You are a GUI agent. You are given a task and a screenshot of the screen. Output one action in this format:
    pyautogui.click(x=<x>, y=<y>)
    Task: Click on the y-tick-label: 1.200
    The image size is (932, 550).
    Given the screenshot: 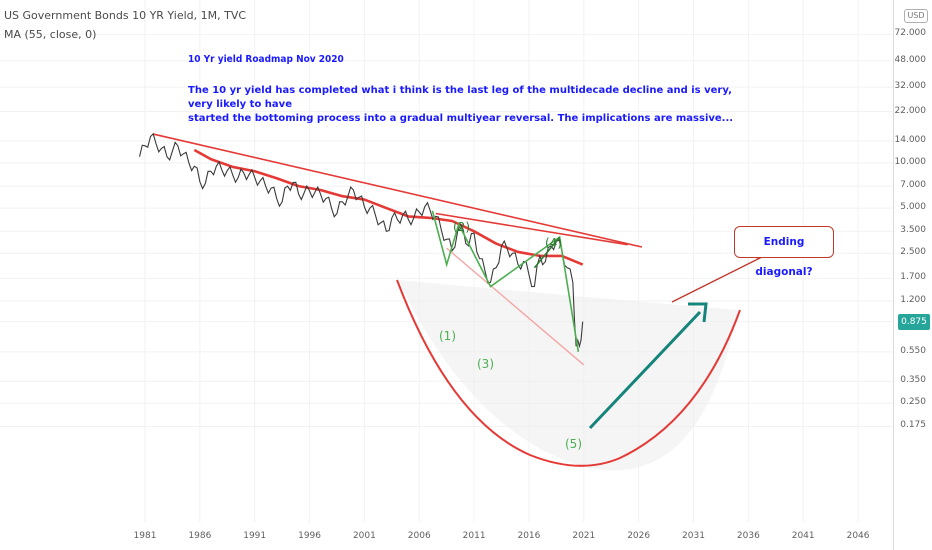 What is the action you would take?
    pyautogui.click(x=913, y=300)
    